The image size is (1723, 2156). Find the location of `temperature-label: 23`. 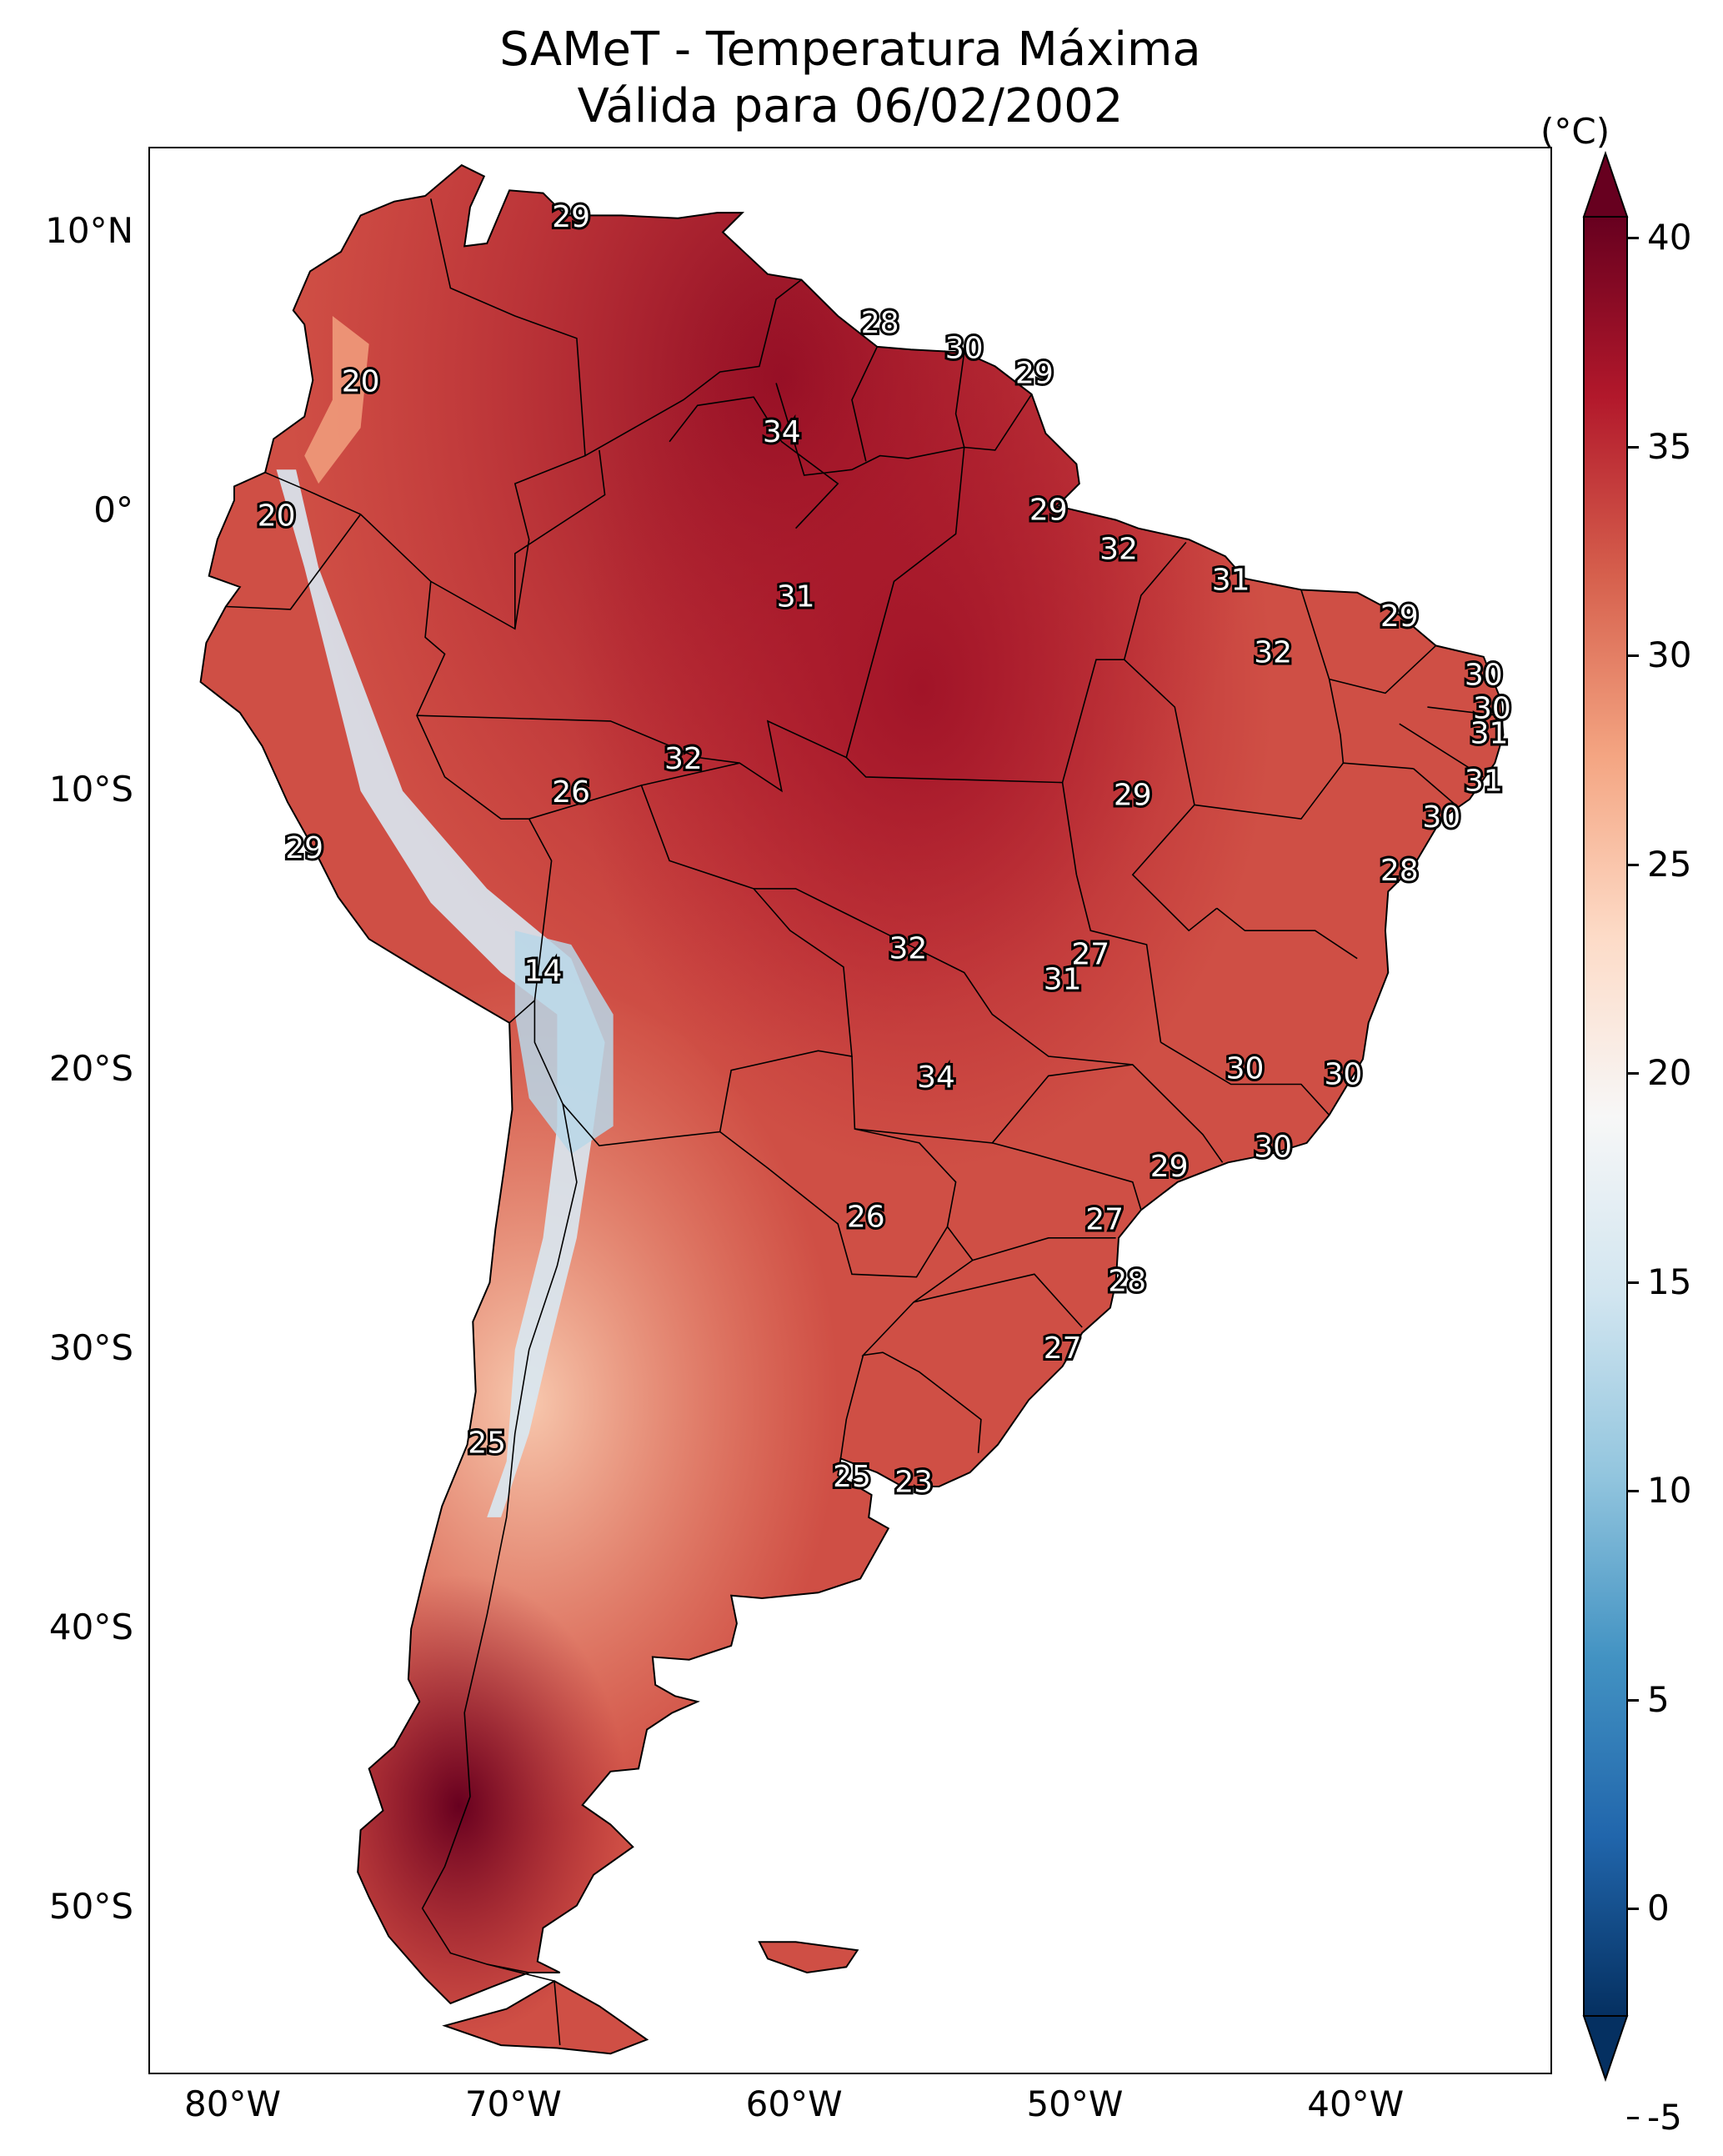

temperature-label: 23 is located at coordinates (913, 1483).